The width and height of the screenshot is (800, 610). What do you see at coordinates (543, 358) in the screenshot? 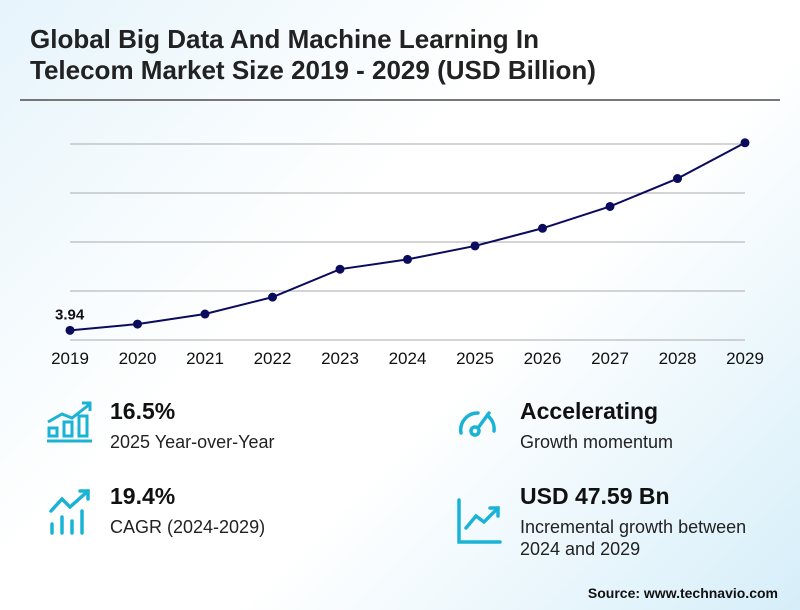
I see `x-tick-label: 2026` at bounding box center [543, 358].